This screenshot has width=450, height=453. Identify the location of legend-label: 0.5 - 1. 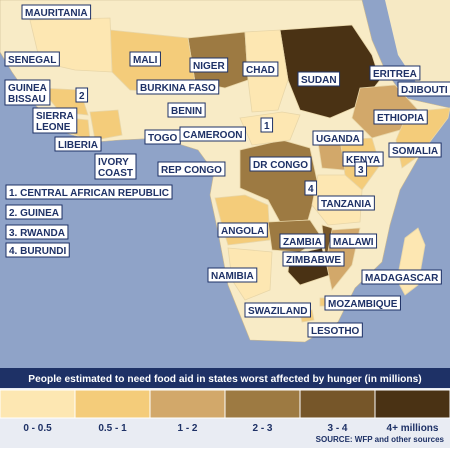
(112, 428).